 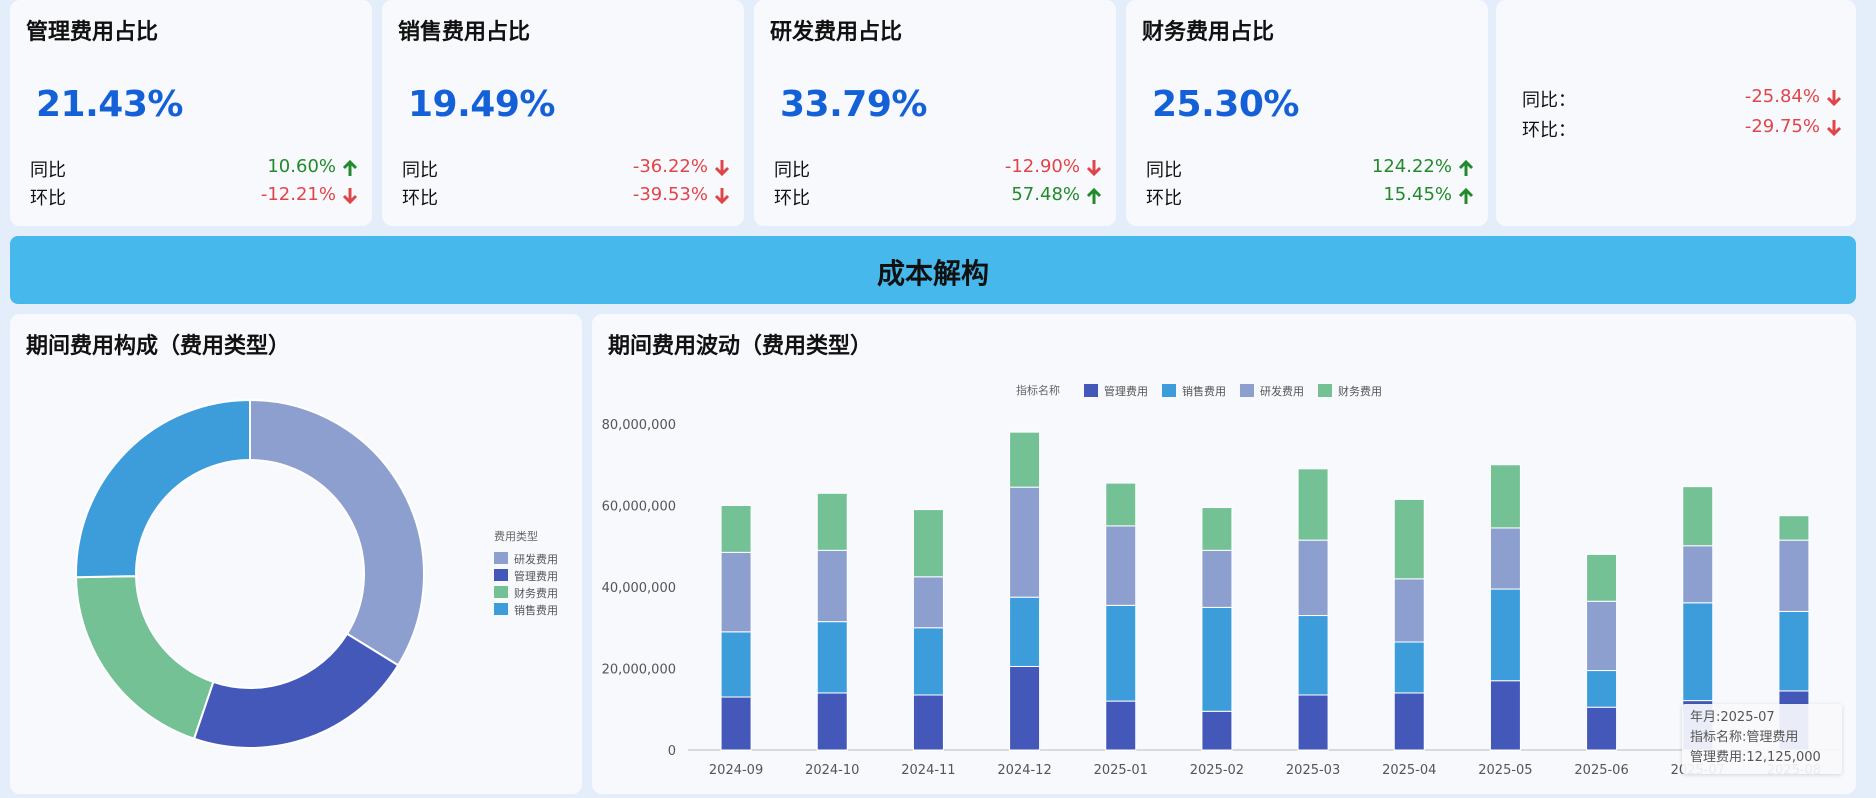 I want to click on y-tick-label: 0, so click(x=672, y=751).